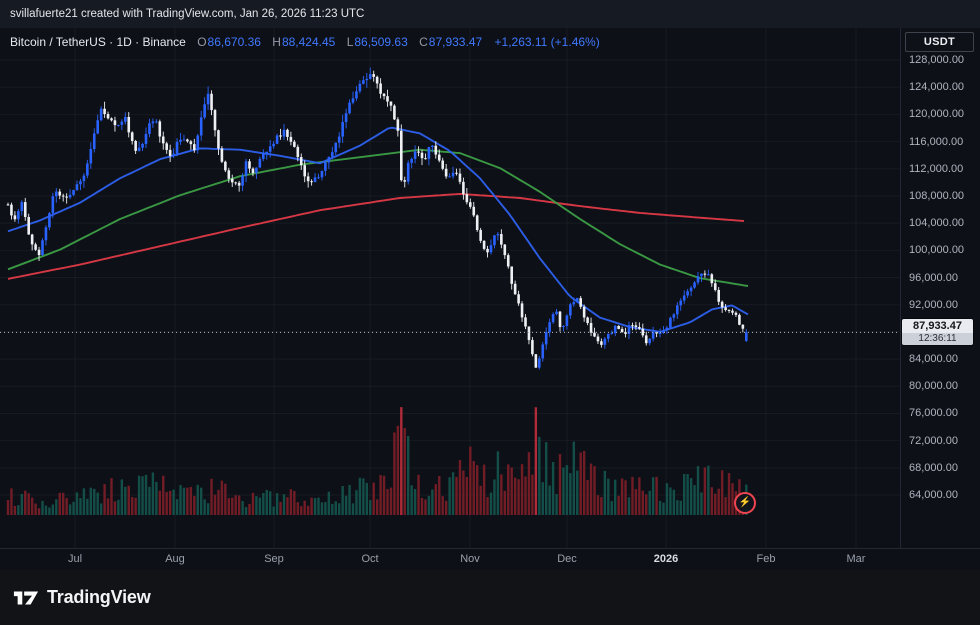  I want to click on time-axis-label: Aug, so click(175, 559).